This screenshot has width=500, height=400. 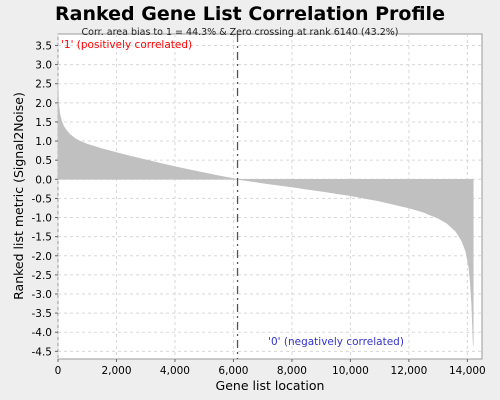 What do you see at coordinates (175, 371) in the screenshot?
I see `x-tick-label: 4,000` at bounding box center [175, 371].